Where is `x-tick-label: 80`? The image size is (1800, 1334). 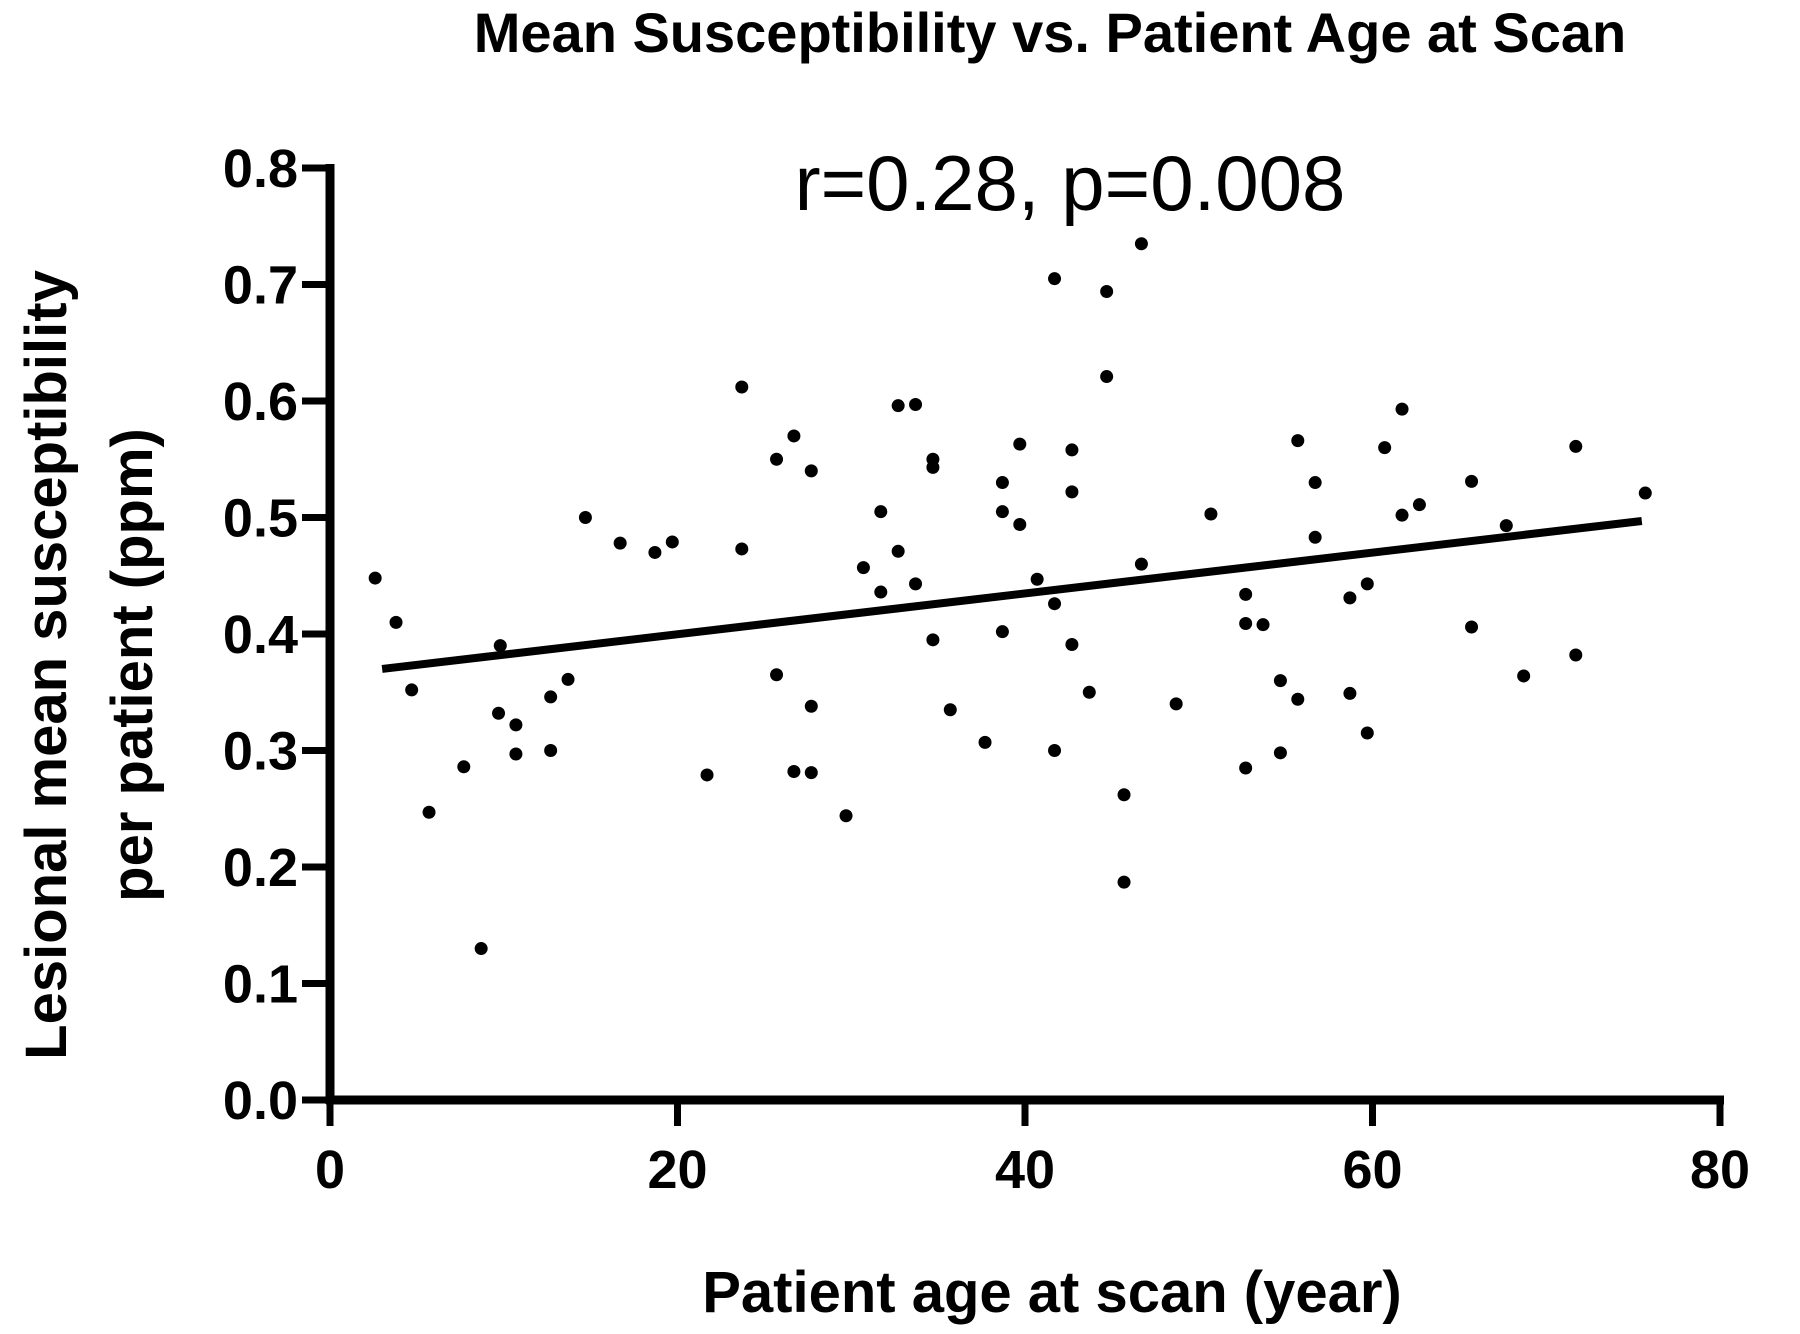
x-tick-label: 80 is located at coordinates (1720, 1170).